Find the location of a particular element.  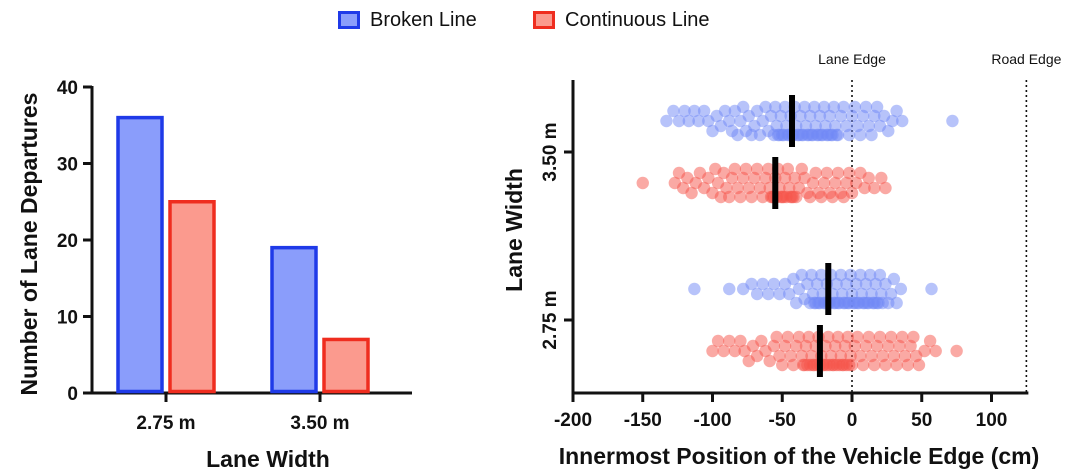

bar-chart-bars is located at coordinates (243, 254).